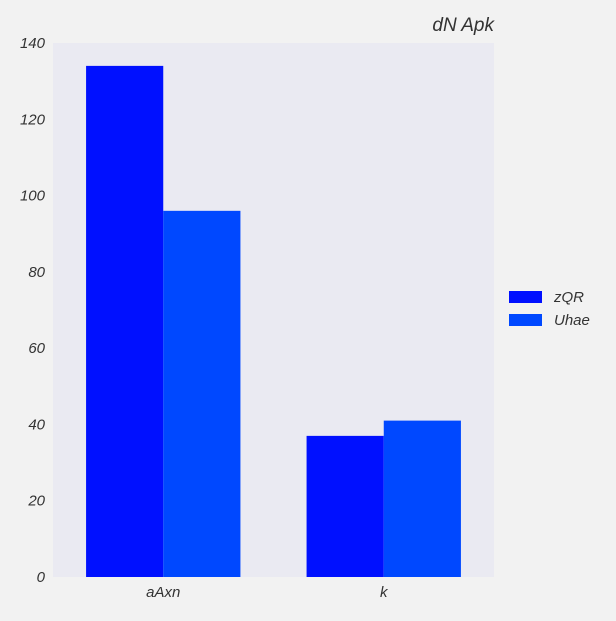  I want to click on y-tick-label: 140, so click(33, 43).